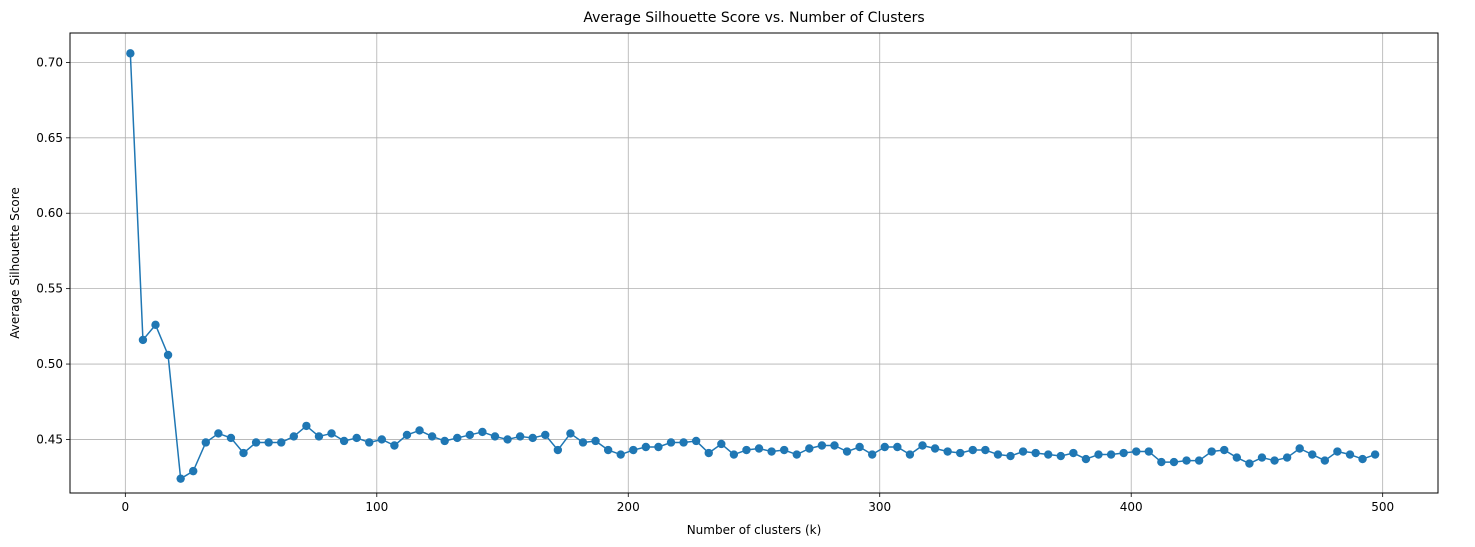 The width and height of the screenshot is (1475, 547). Describe the element at coordinates (49, 289) in the screenshot. I see `y-tick-label: 0.55` at that location.